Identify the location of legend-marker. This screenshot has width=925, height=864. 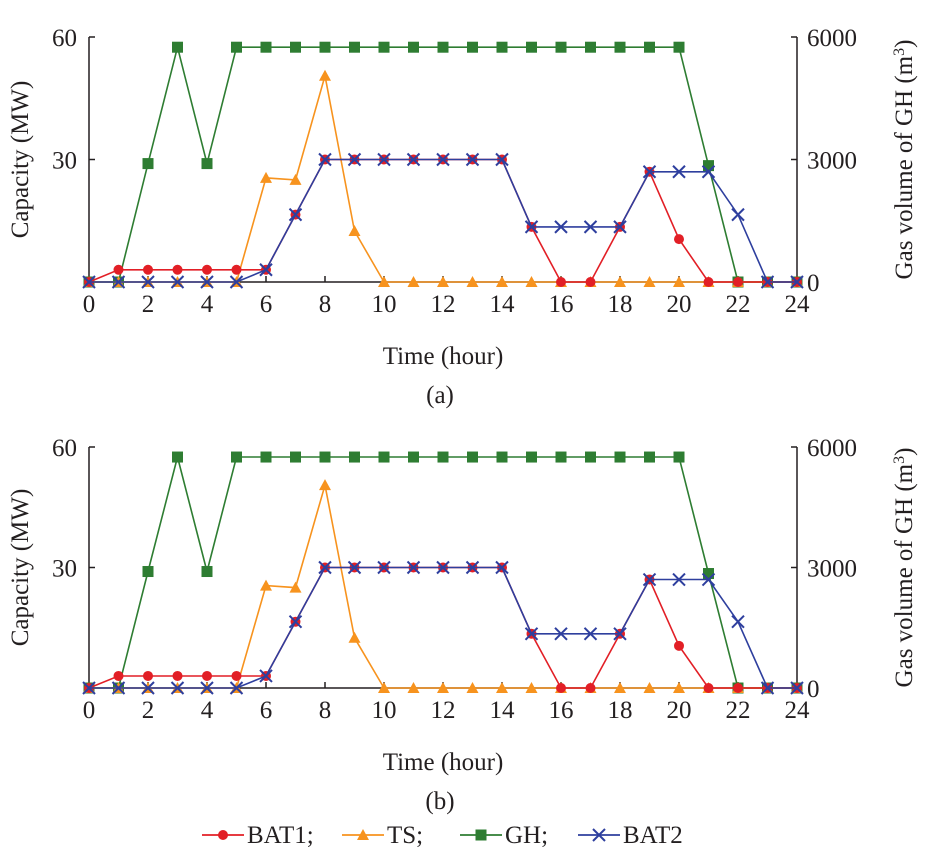
(481, 835).